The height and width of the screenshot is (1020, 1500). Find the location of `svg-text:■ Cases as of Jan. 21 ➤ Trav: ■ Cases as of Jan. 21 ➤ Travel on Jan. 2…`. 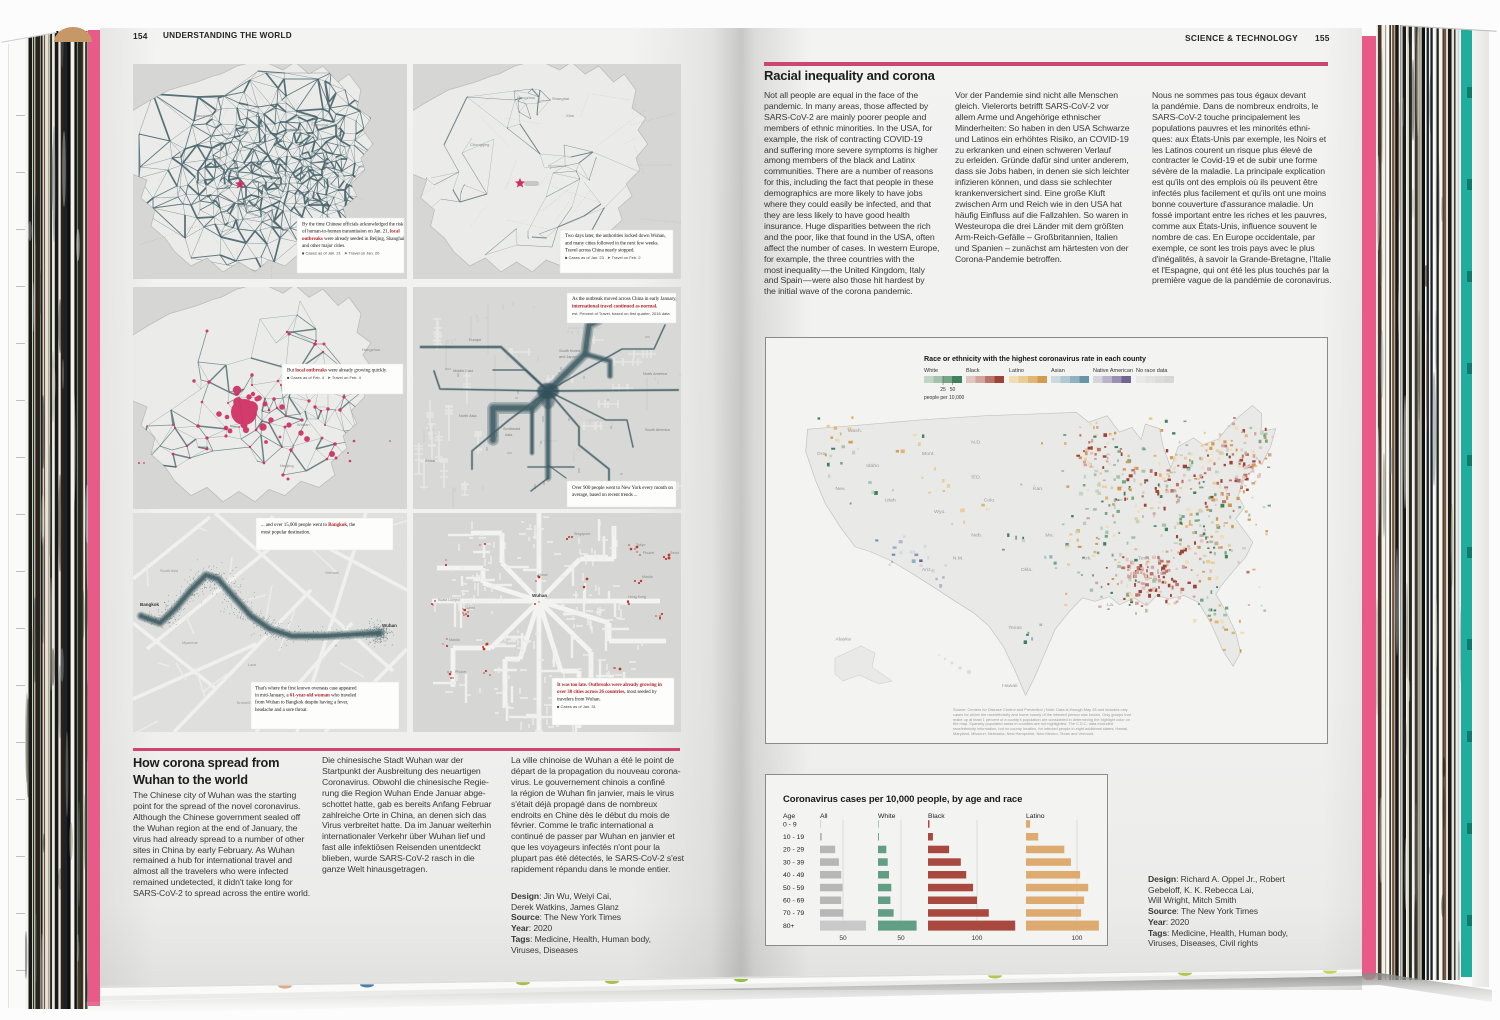

svg-text:■ Cases as of Jan. 21 ➤ Trav: ■ Cases as of Jan. 21 ➤ Travel on Jan. 2… is located at coordinates (341, 253).